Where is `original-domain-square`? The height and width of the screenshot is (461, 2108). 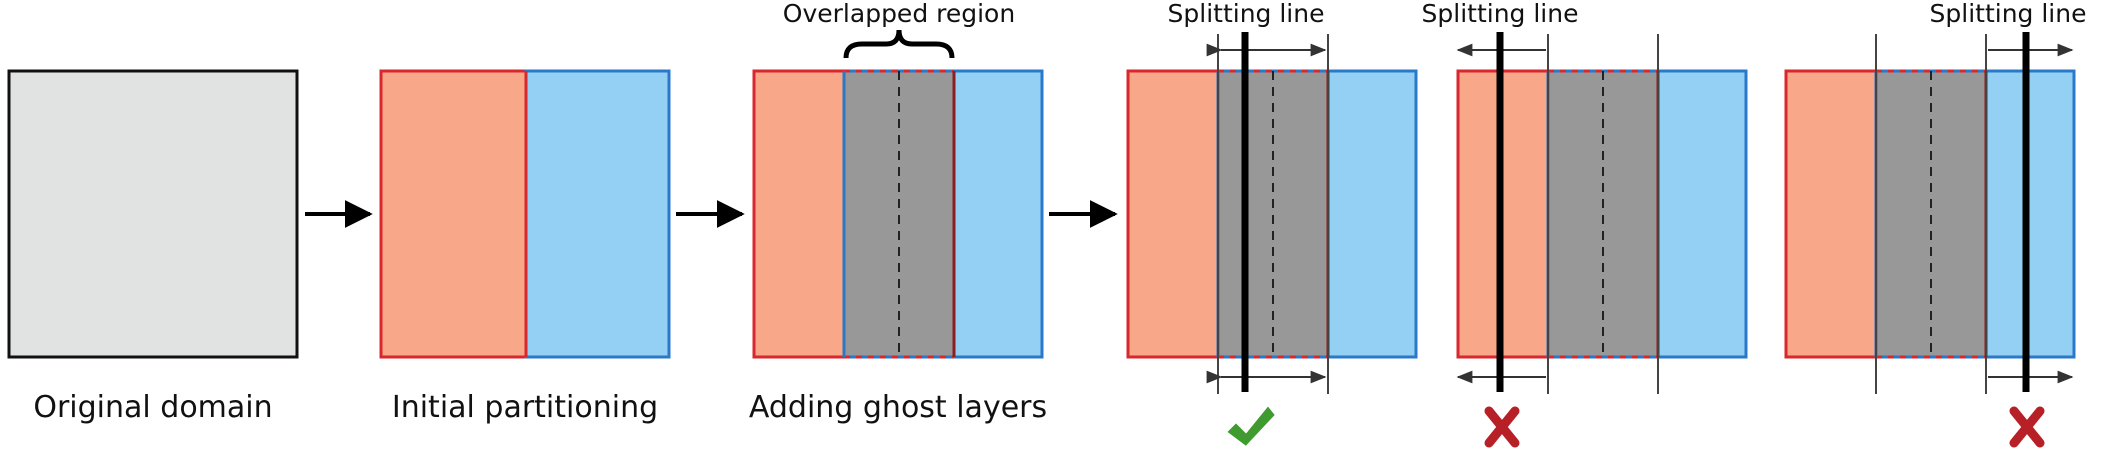 original-domain-square is located at coordinates (153, 214).